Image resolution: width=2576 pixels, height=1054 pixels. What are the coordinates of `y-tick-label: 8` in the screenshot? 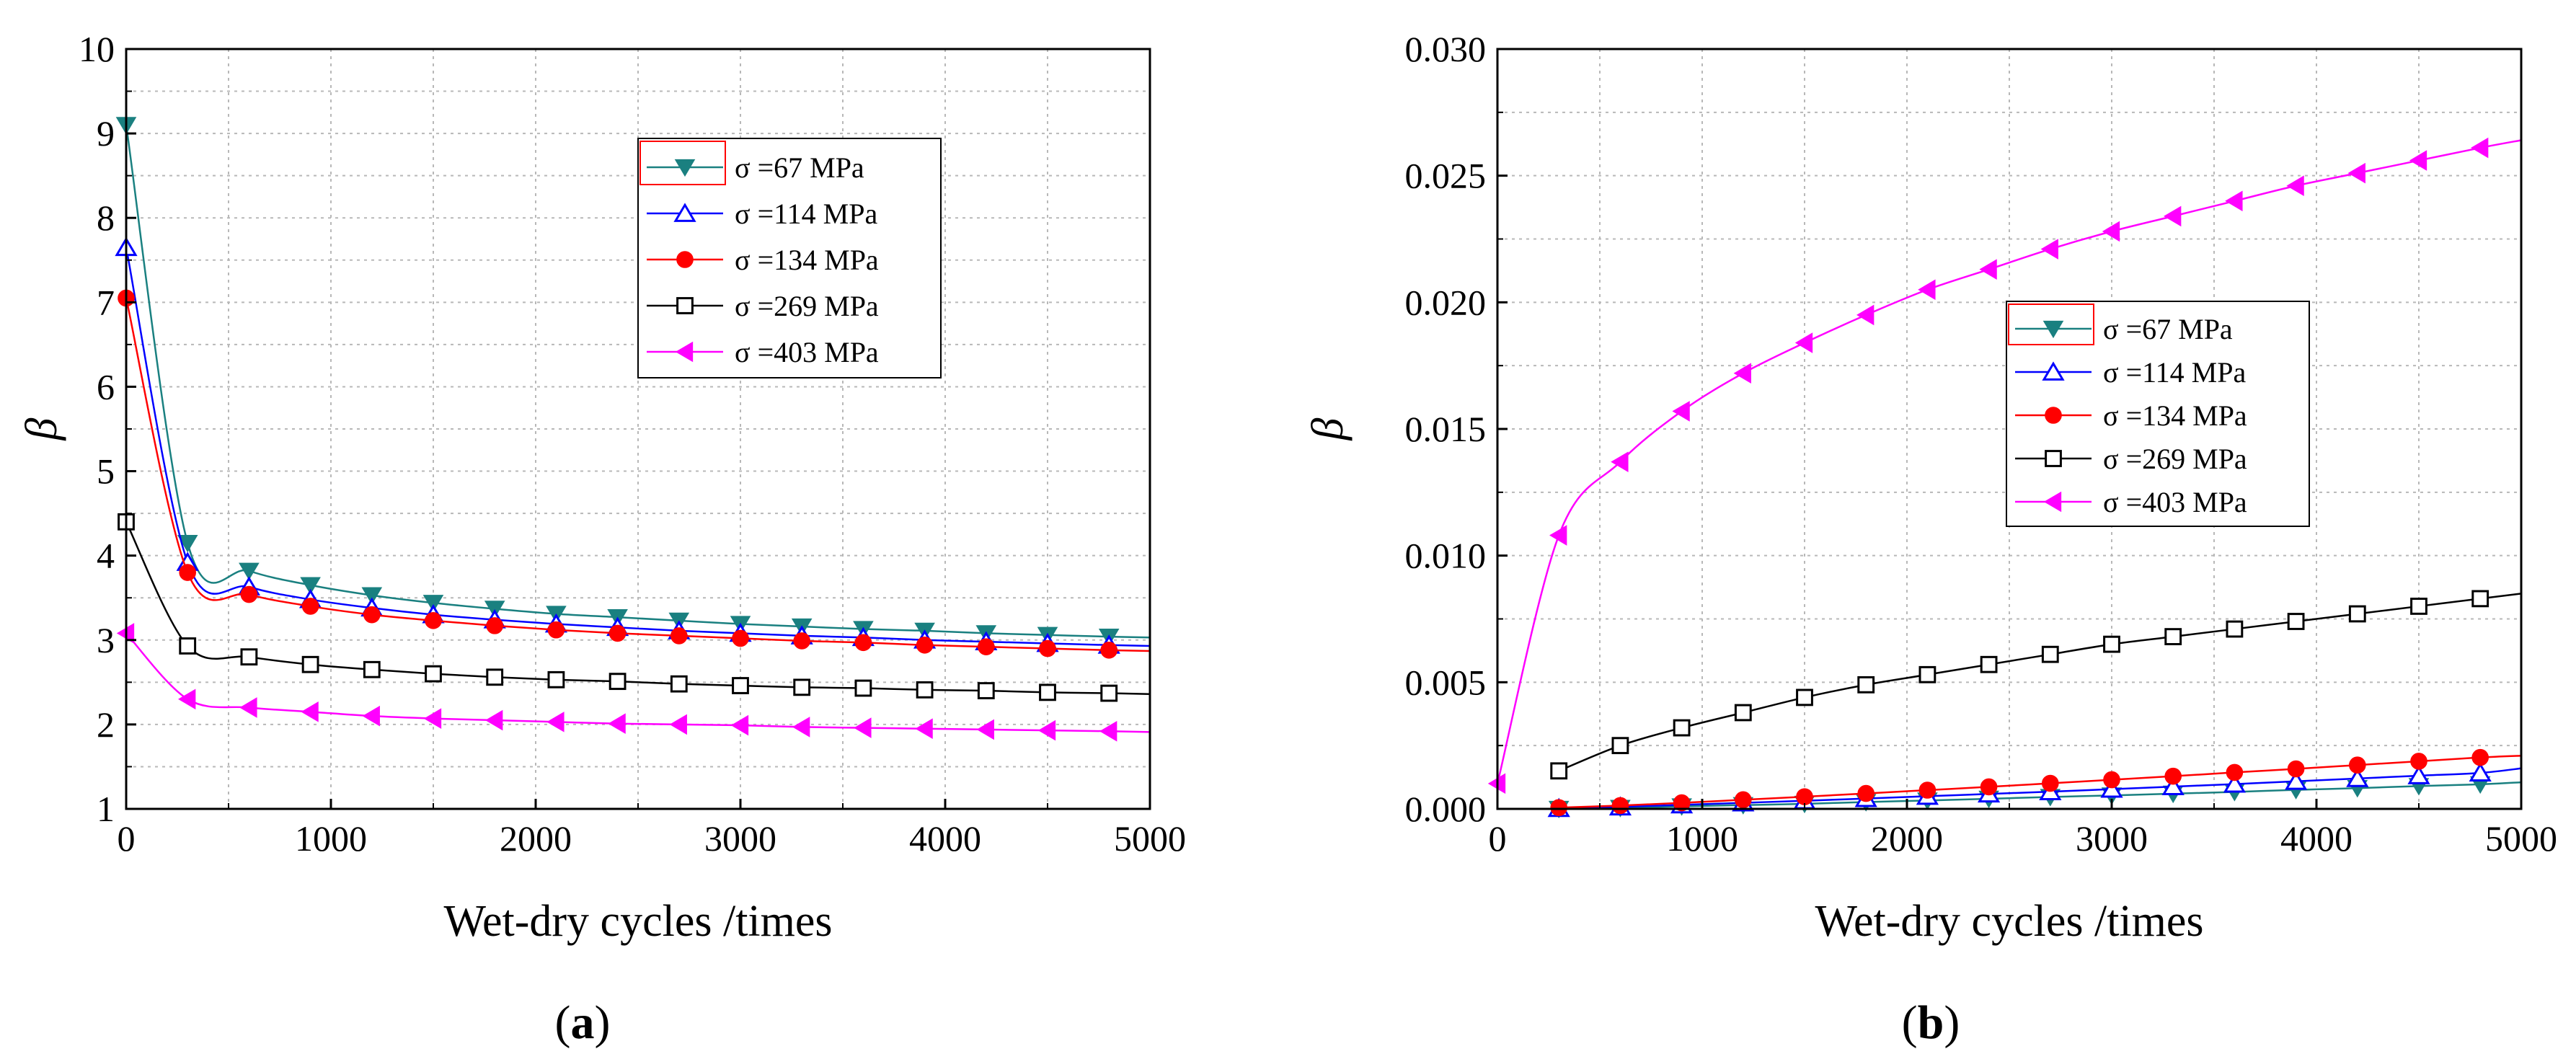 It's located at (106, 218).